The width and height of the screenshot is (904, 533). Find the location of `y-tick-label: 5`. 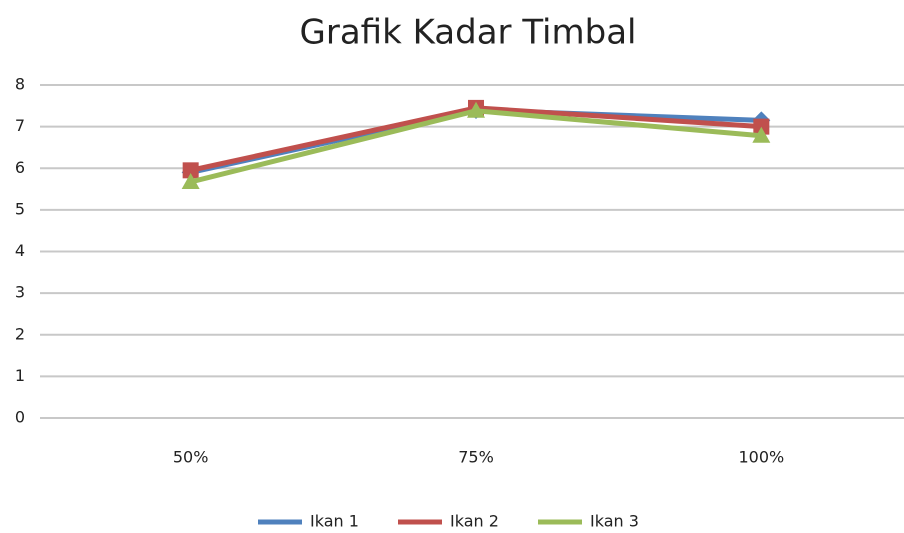

y-tick-label: 5 is located at coordinates (20, 208).